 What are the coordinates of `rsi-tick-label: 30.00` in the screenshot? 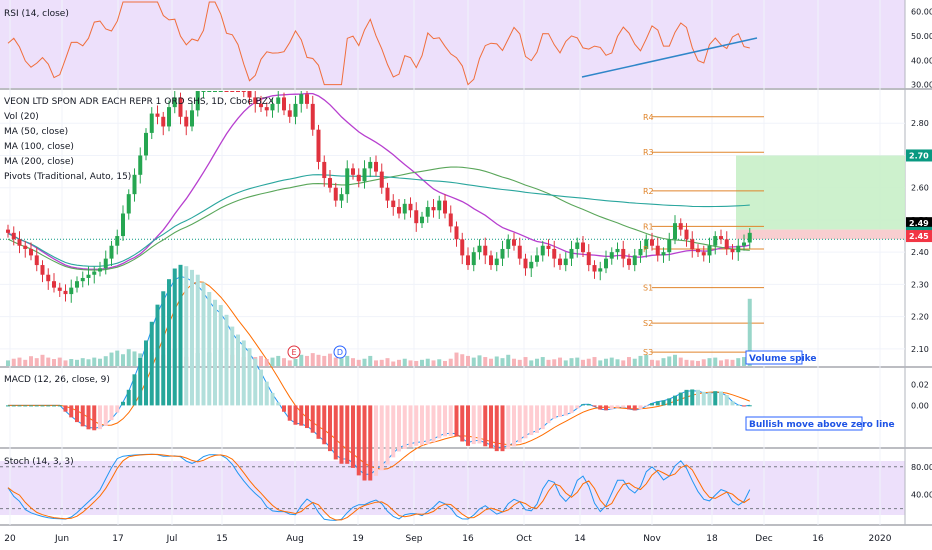 It's located at (921, 85).